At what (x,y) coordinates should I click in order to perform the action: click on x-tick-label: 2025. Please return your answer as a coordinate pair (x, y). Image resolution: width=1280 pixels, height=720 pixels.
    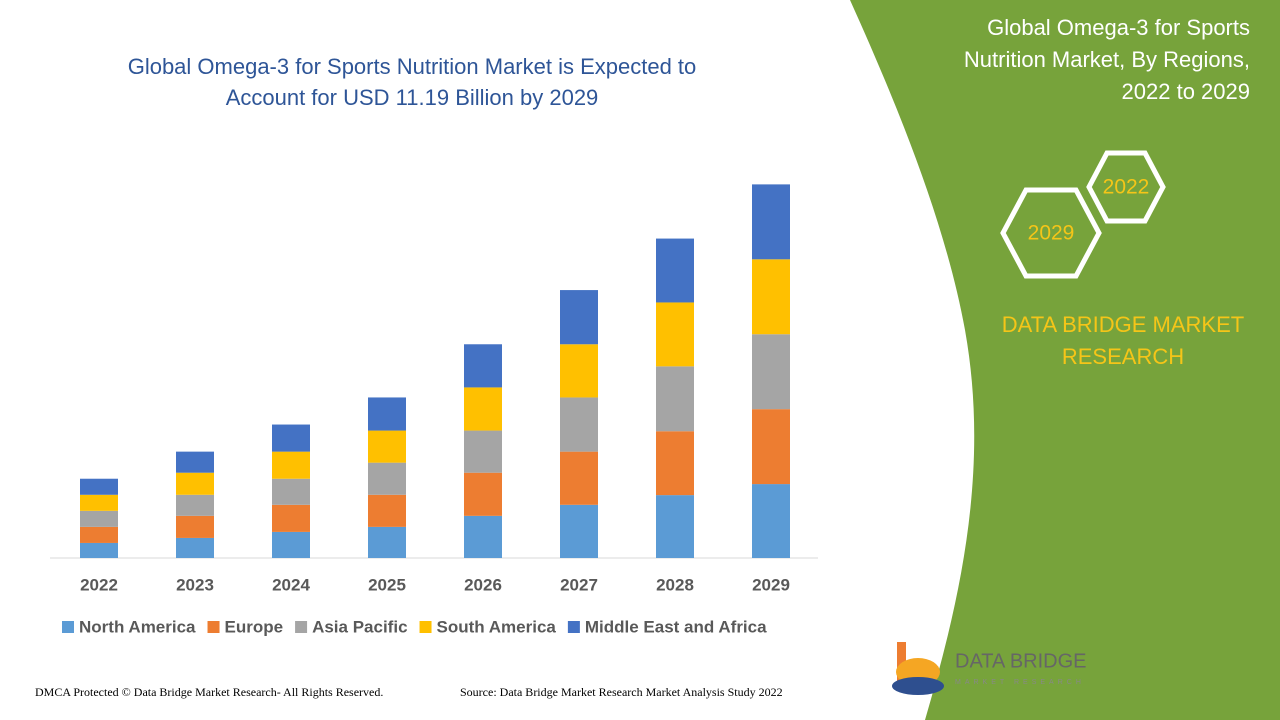
    Looking at the image, I should click on (387, 584).